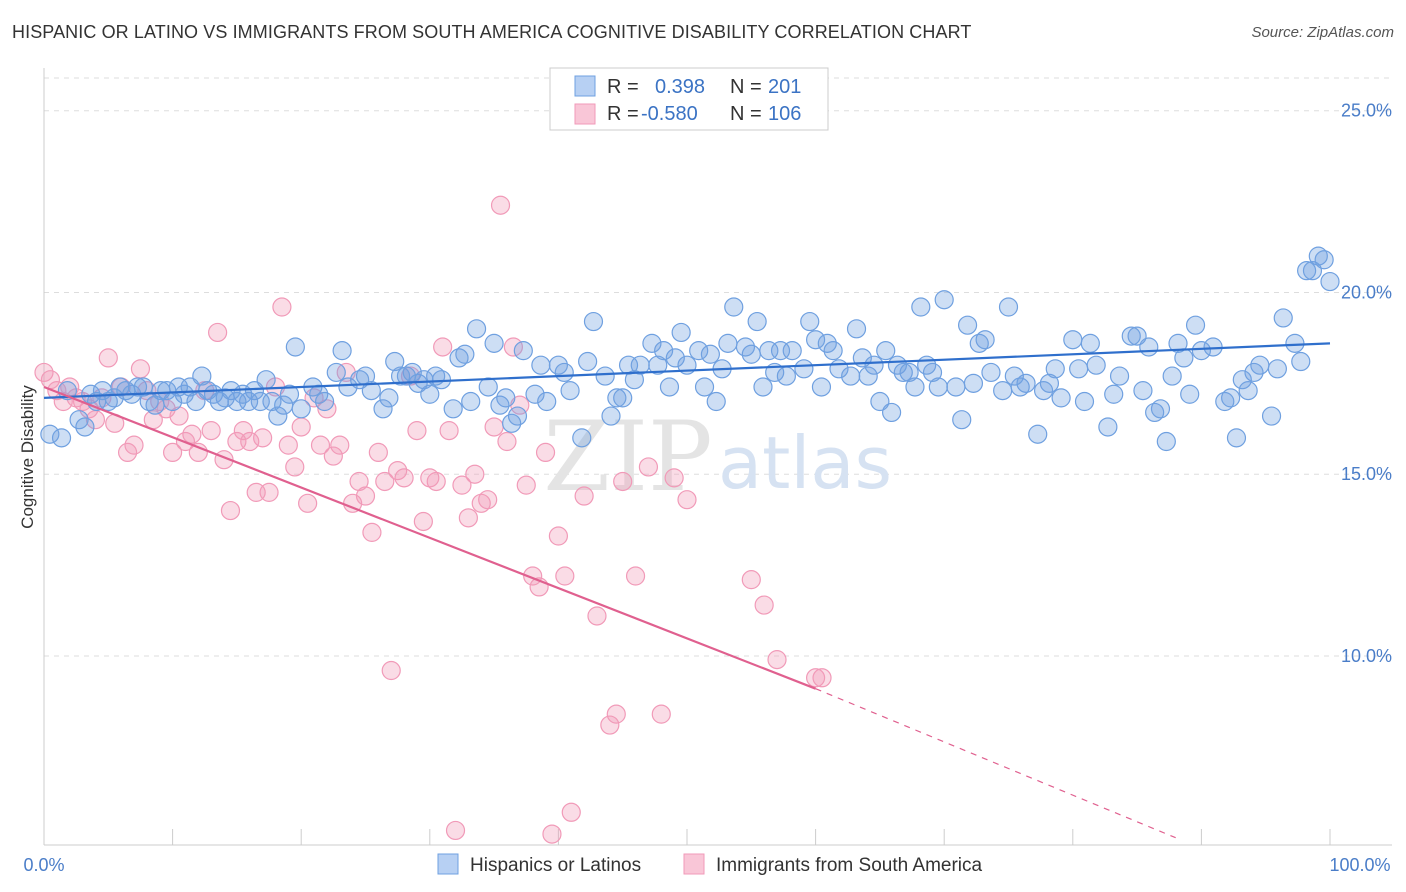  I want to click on watermark-atlas: atlas, so click(805, 463).